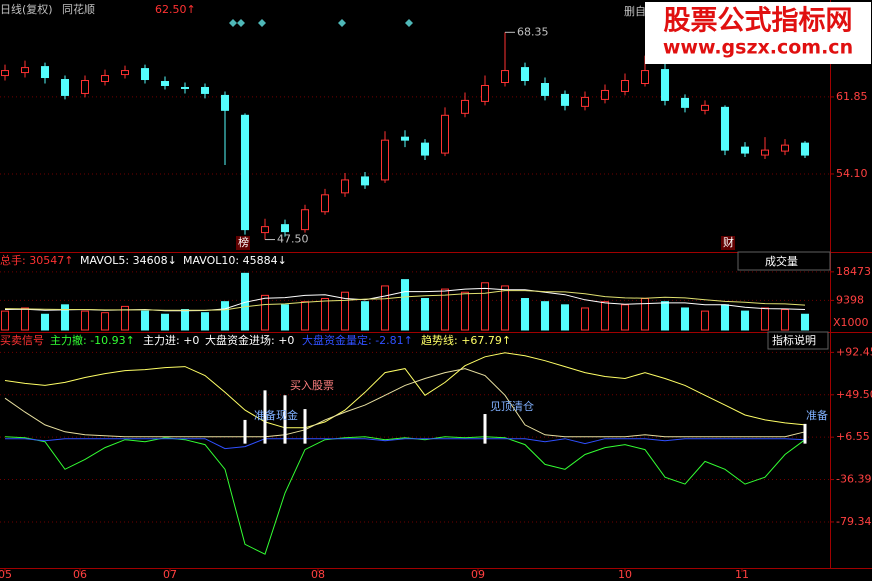 The width and height of the screenshot is (872, 581). Describe the element at coordinates (128, 260) in the screenshot. I see `header-text: MAVOL5: 34608↓` at that location.